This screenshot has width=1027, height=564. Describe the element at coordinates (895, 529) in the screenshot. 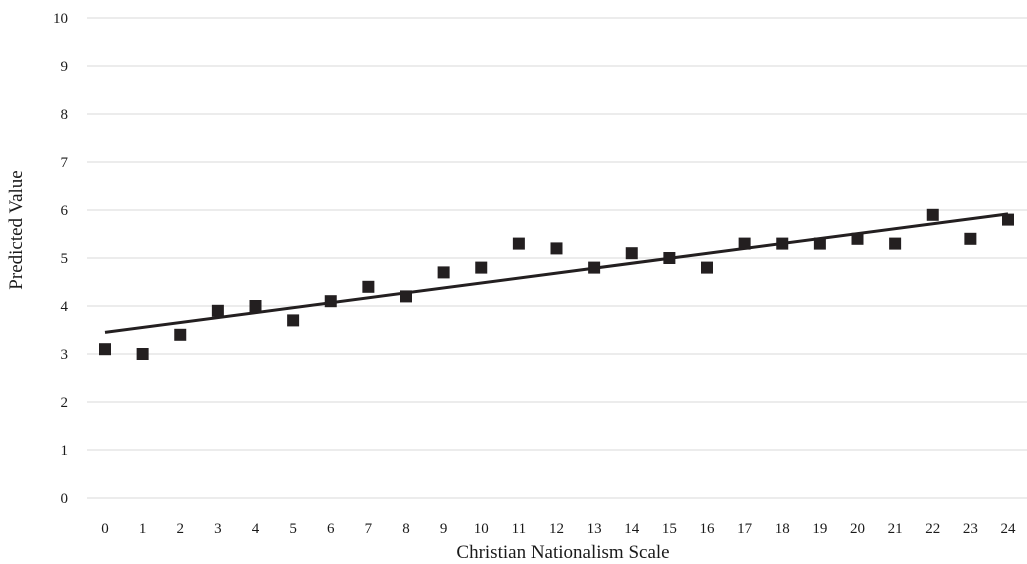

I see `x-tick-label: 21` at that location.